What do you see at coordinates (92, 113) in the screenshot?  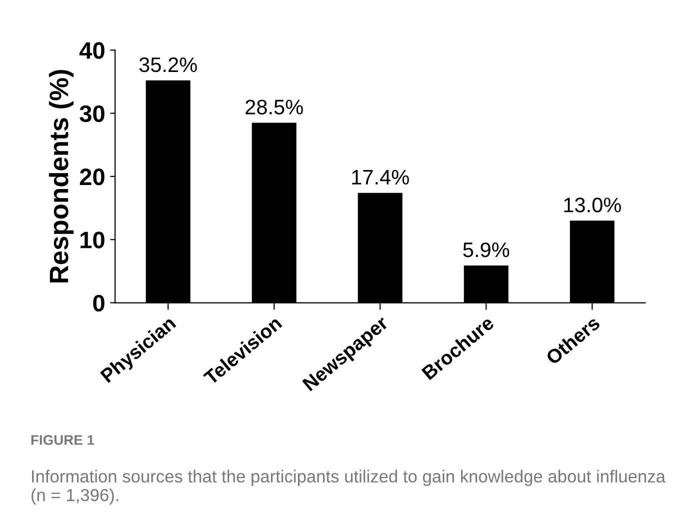 I see `y-tick-label: 30` at bounding box center [92, 113].